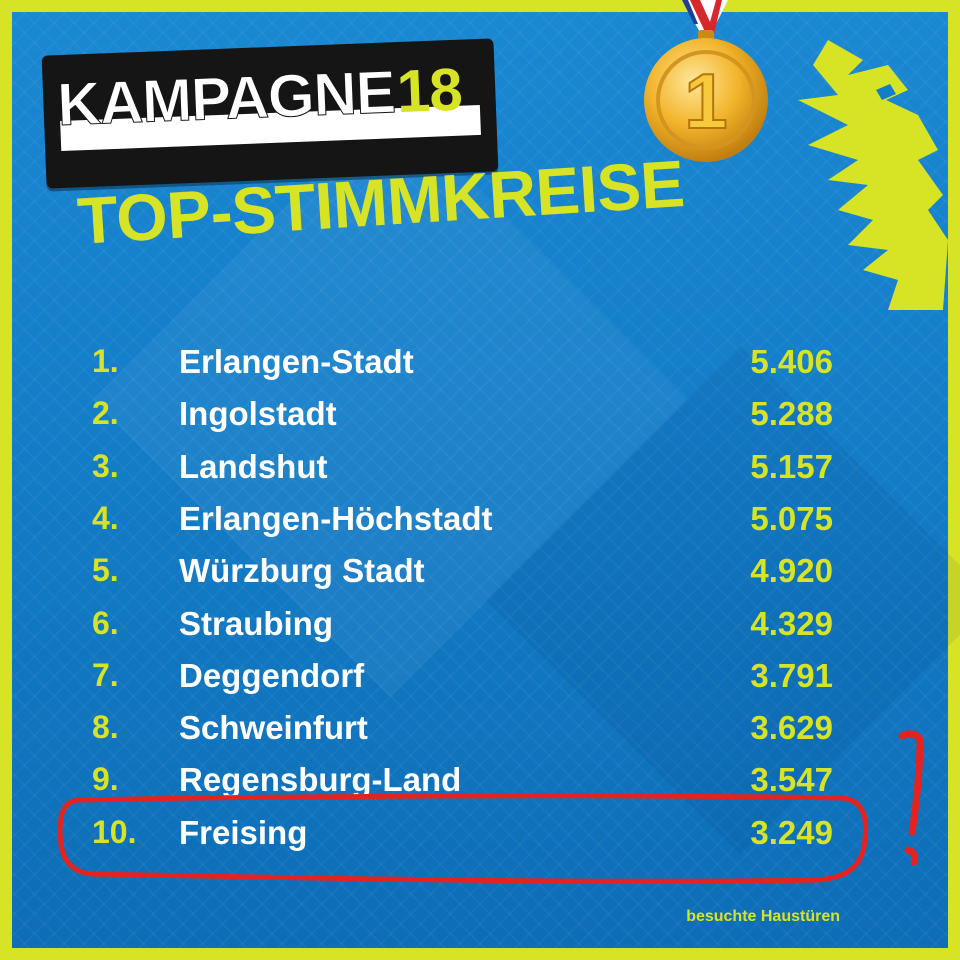 Image resolution: width=960 pixels, height=960 pixels. I want to click on rank-number: 9., so click(105, 779).